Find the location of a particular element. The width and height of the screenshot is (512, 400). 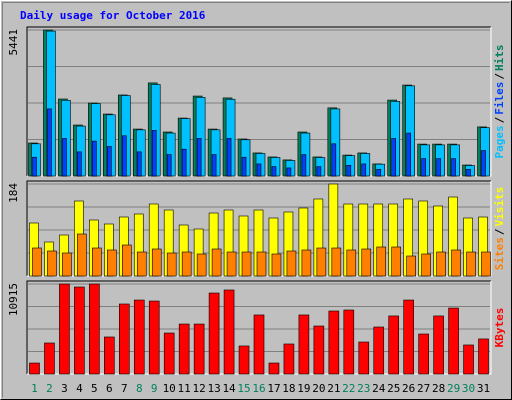

x-tick-label: 25 is located at coordinates (393, 388).